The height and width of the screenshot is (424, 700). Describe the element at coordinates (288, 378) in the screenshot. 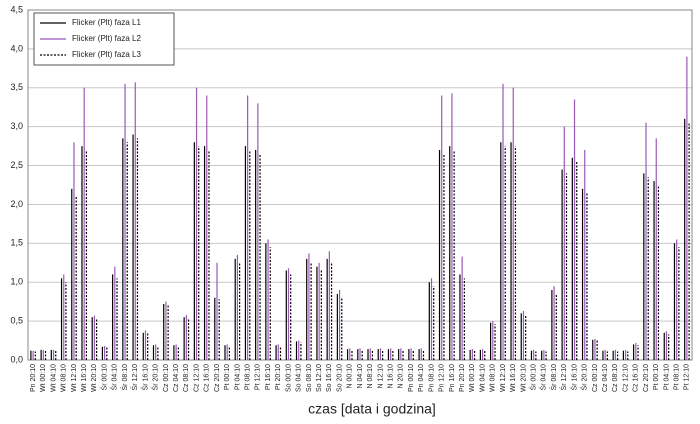

I see `x-tick-label: So 00:10` at that location.